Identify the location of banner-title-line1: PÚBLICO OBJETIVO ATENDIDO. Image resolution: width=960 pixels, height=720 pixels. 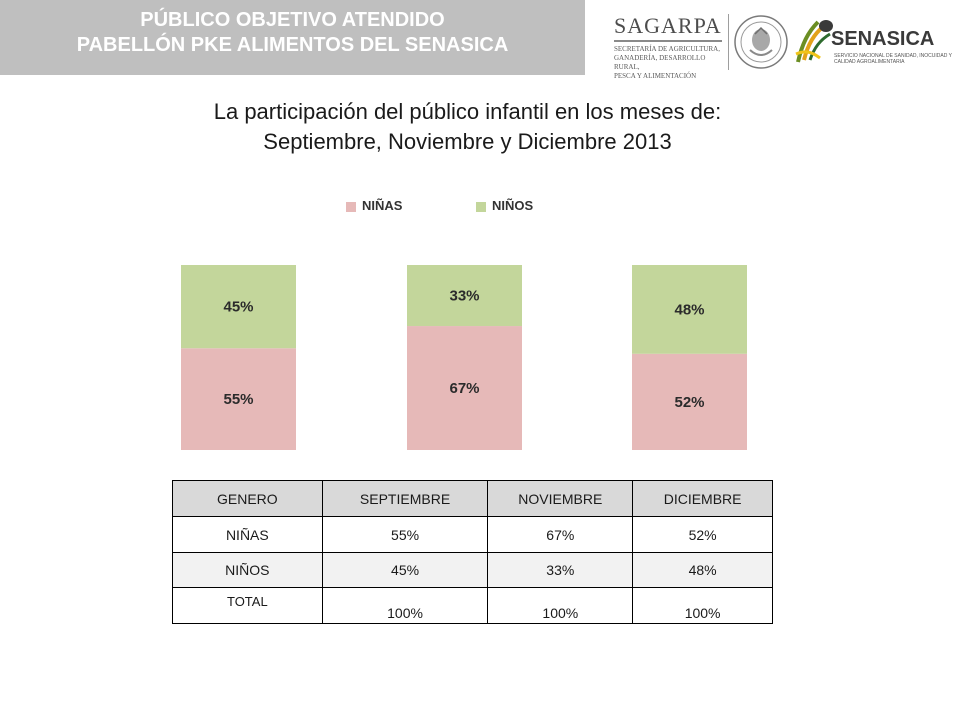
(292, 20).